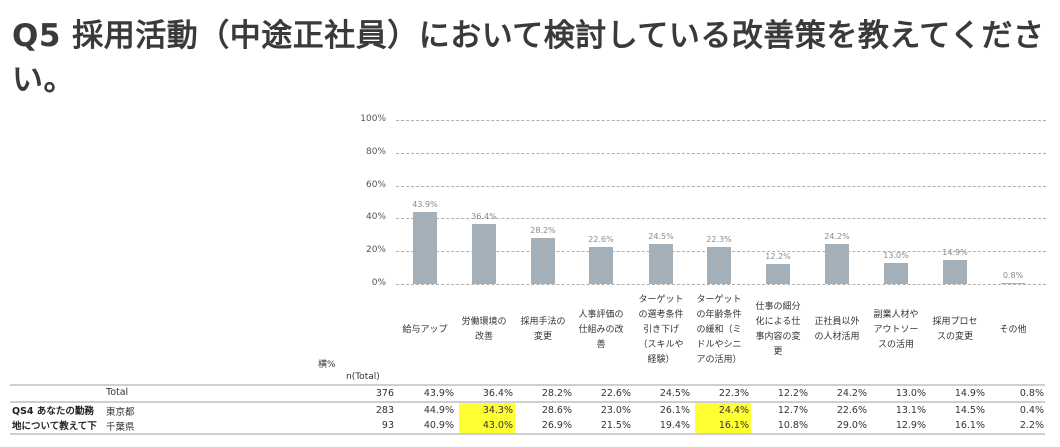 Image resolution: width=1060 pixels, height=447 pixels. What do you see at coordinates (792, 425) in the screenshot?
I see `table-cell: 10.8%` at bounding box center [792, 425].